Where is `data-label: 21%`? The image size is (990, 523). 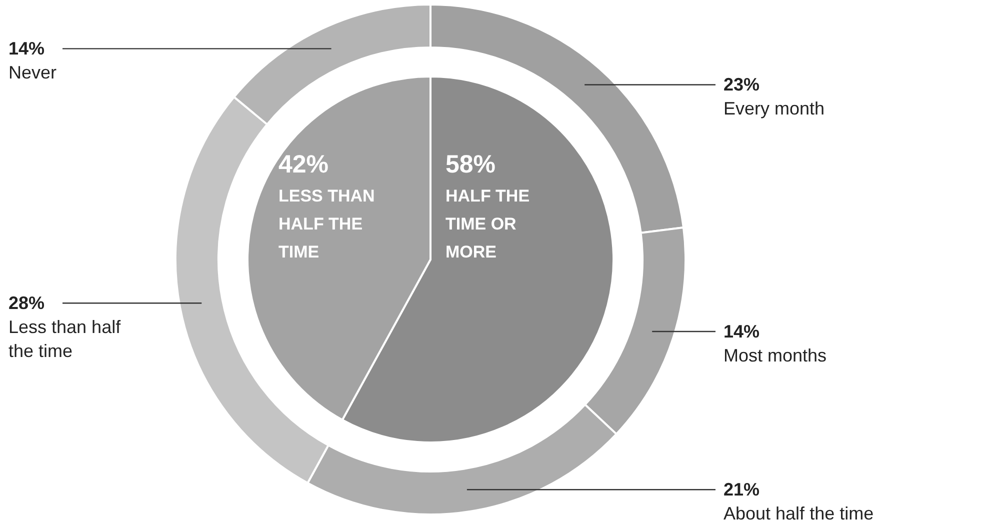
data-label: 21% is located at coordinates (742, 490).